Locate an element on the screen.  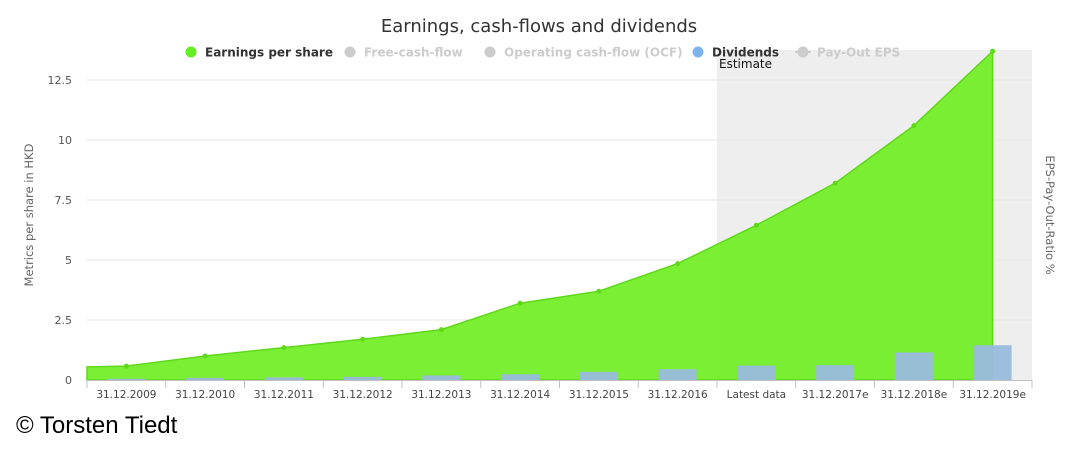
legend-label: Earnings per share is located at coordinates (269, 53).